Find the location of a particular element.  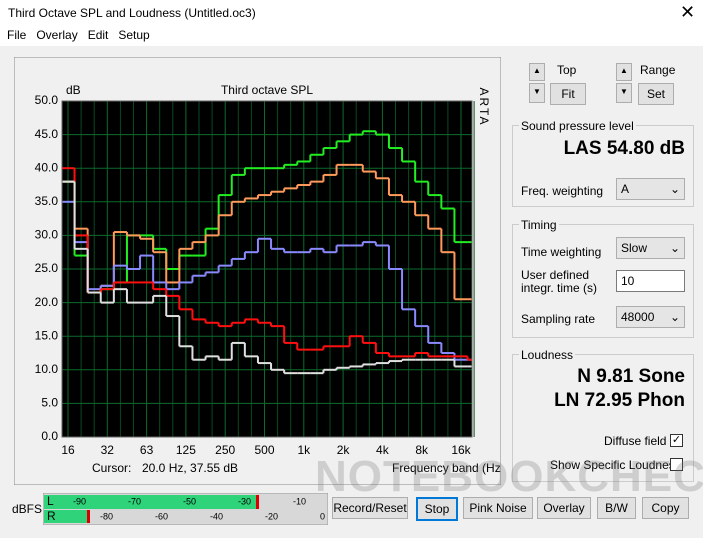

meter-tick-label: -80 is located at coordinates (106, 516).